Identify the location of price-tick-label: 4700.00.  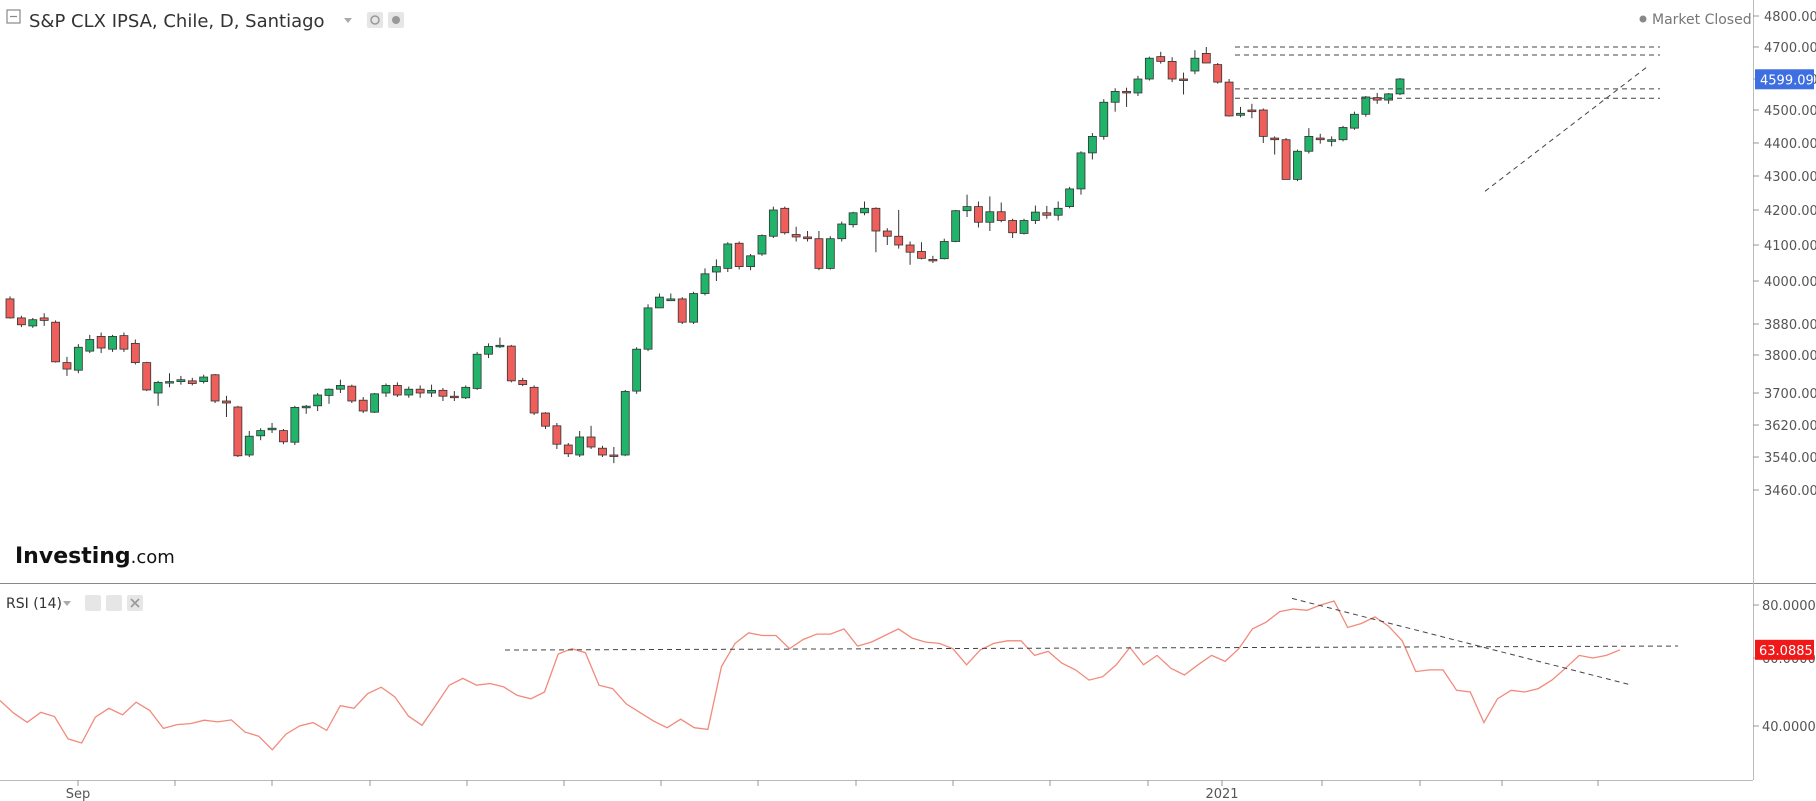
(1790, 48).